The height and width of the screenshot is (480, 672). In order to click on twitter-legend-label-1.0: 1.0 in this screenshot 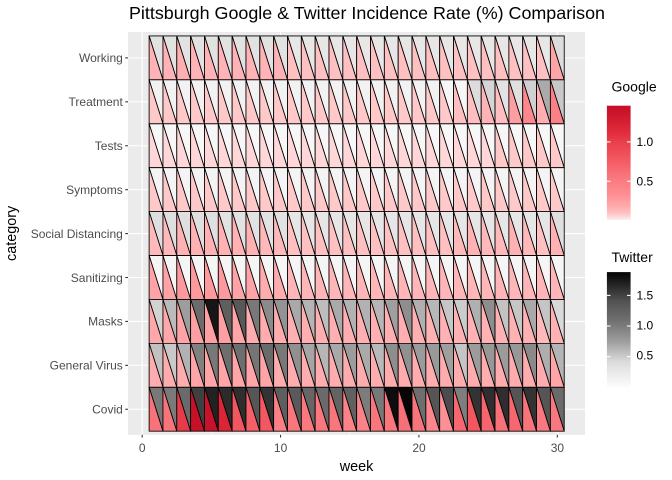, I will do `click(645, 326)`.